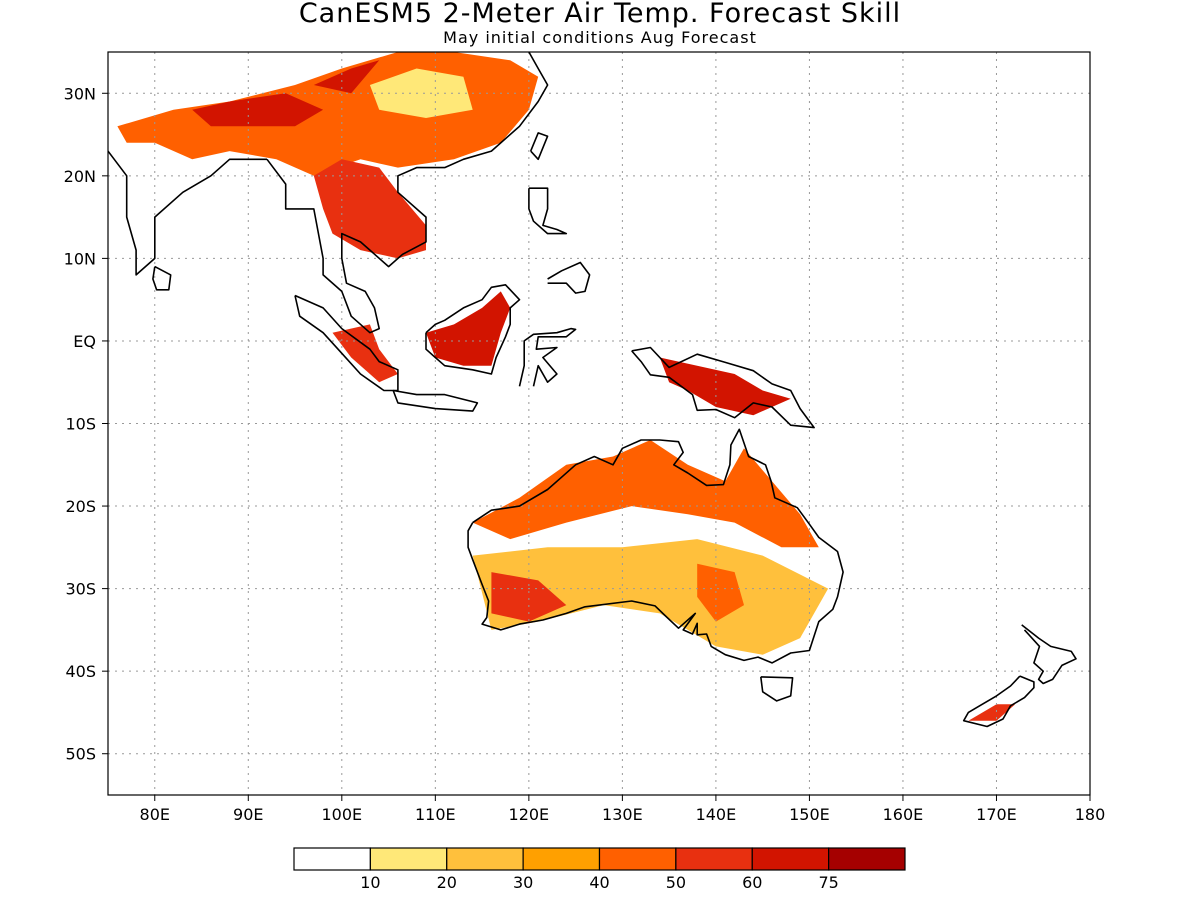  Describe the element at coordinates (998, 701) in the screenshot. I see `coastline-nz-south` at that location.